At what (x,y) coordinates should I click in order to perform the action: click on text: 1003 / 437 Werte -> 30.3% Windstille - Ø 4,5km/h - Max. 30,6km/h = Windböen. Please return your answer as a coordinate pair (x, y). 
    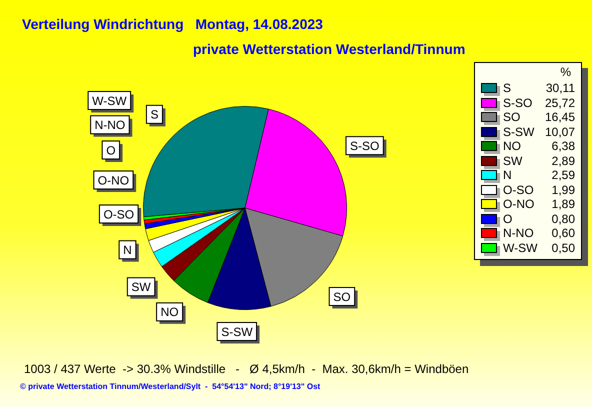
    Looking at the image, I should click on (246, 369).